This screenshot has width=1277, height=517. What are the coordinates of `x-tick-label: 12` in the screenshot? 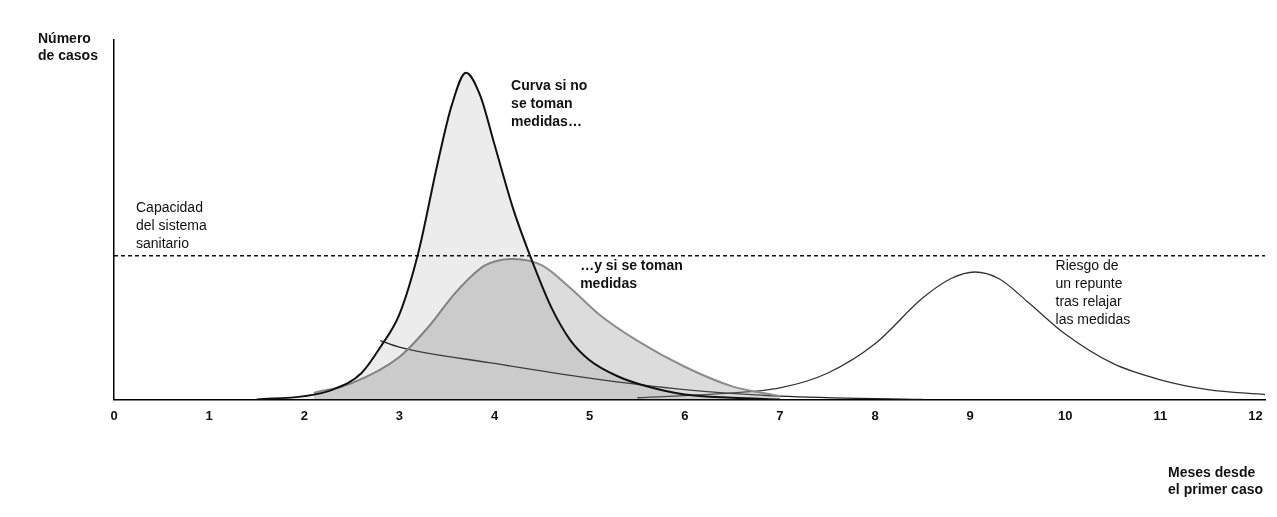 It's located at (1255, 415).